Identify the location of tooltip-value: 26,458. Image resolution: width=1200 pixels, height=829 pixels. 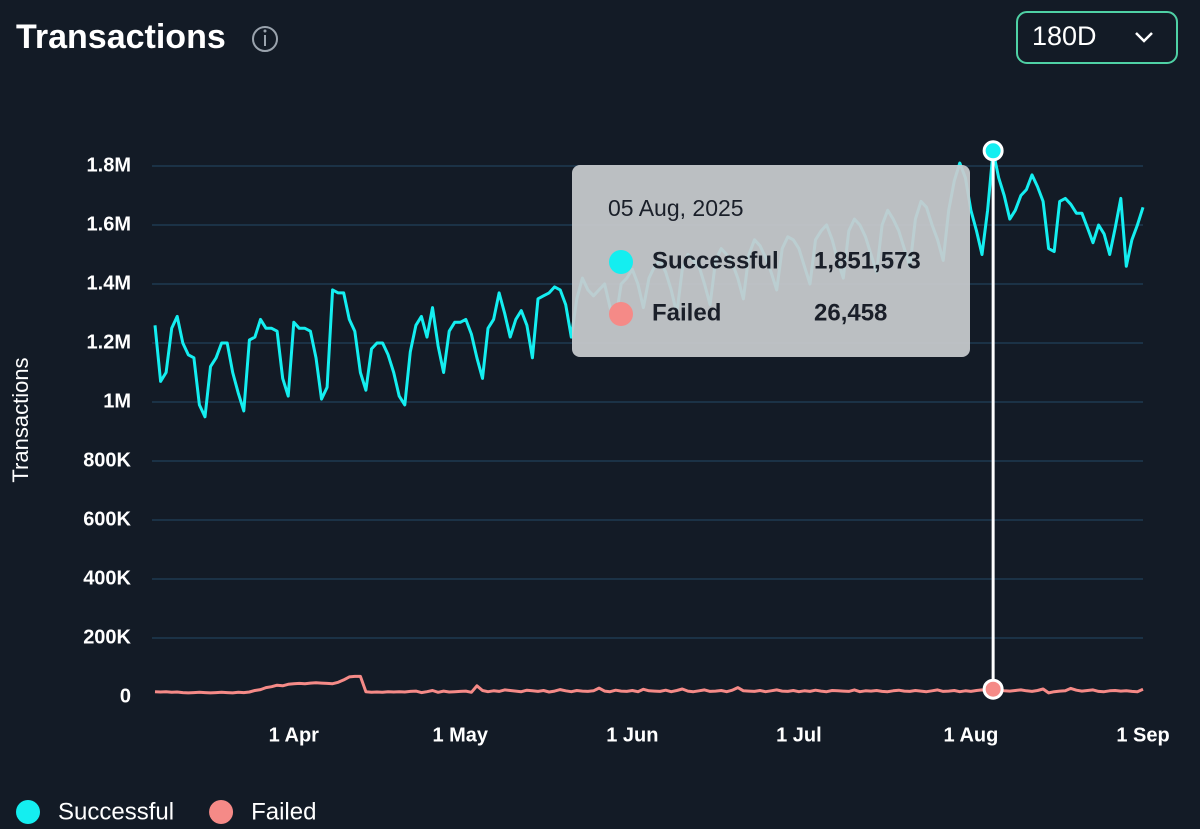
(850, 312).